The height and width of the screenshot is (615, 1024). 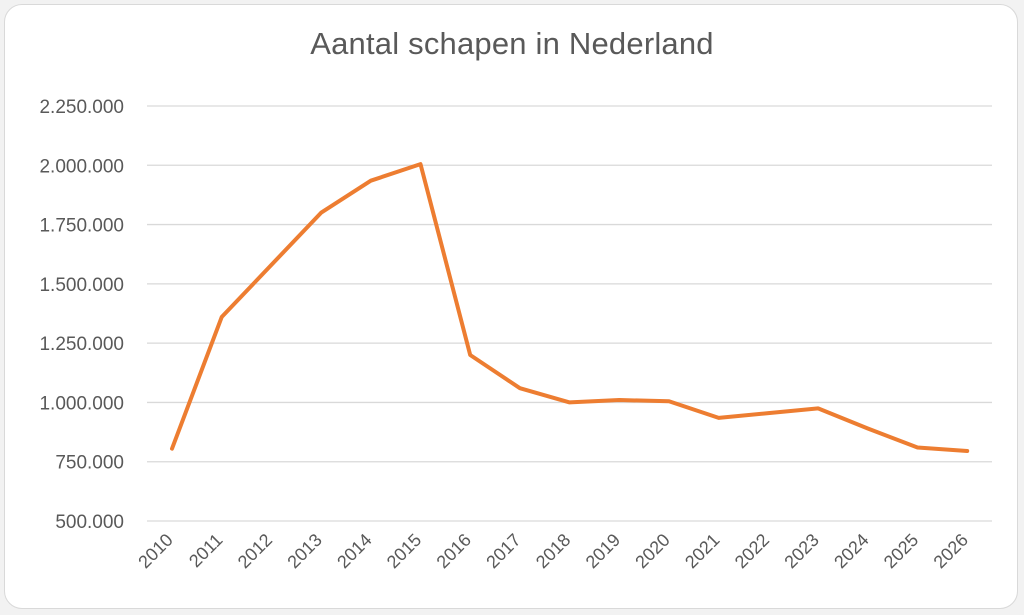 I want to click on x-tick-label: 2010, so click(x=155, y=551).